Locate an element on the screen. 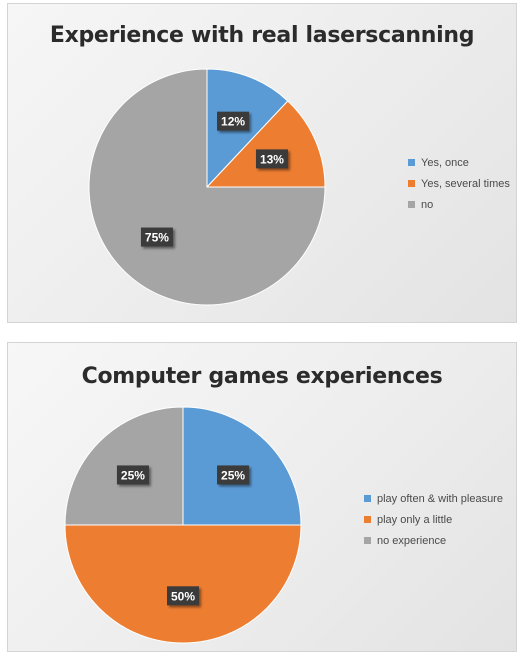 Image resolution: width=524 pixels, height=657 pixels. legend-label: Yes, once is located at coordinates (445, 162).